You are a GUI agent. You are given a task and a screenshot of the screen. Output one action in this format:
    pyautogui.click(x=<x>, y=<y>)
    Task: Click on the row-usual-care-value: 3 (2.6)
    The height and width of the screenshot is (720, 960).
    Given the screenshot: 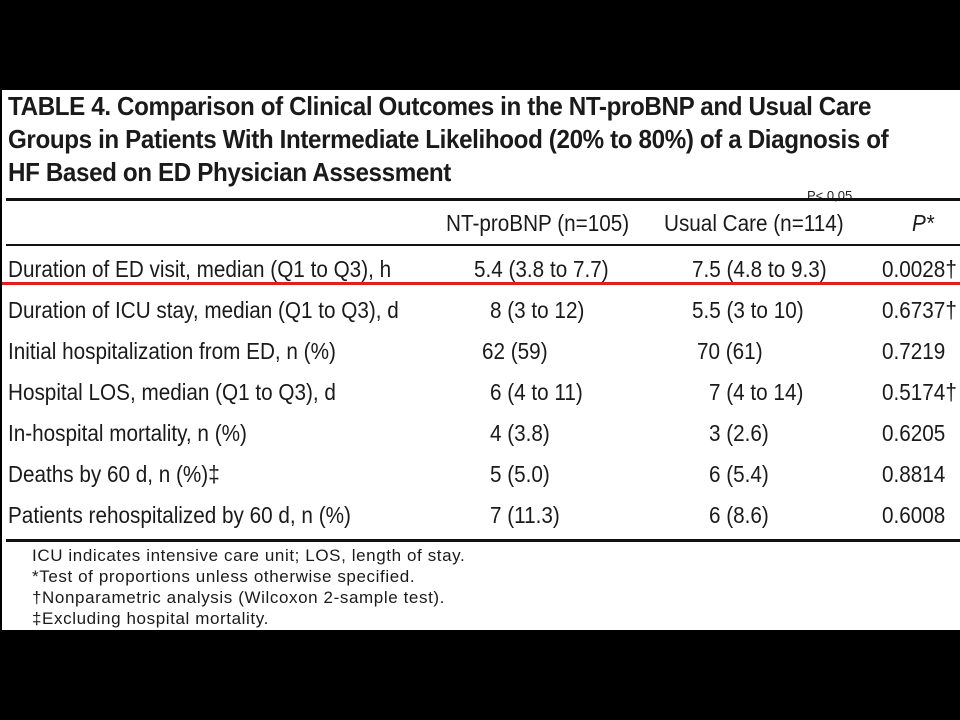 What is the action you would take?
    pyautogui.click(x=739, y=433)
    